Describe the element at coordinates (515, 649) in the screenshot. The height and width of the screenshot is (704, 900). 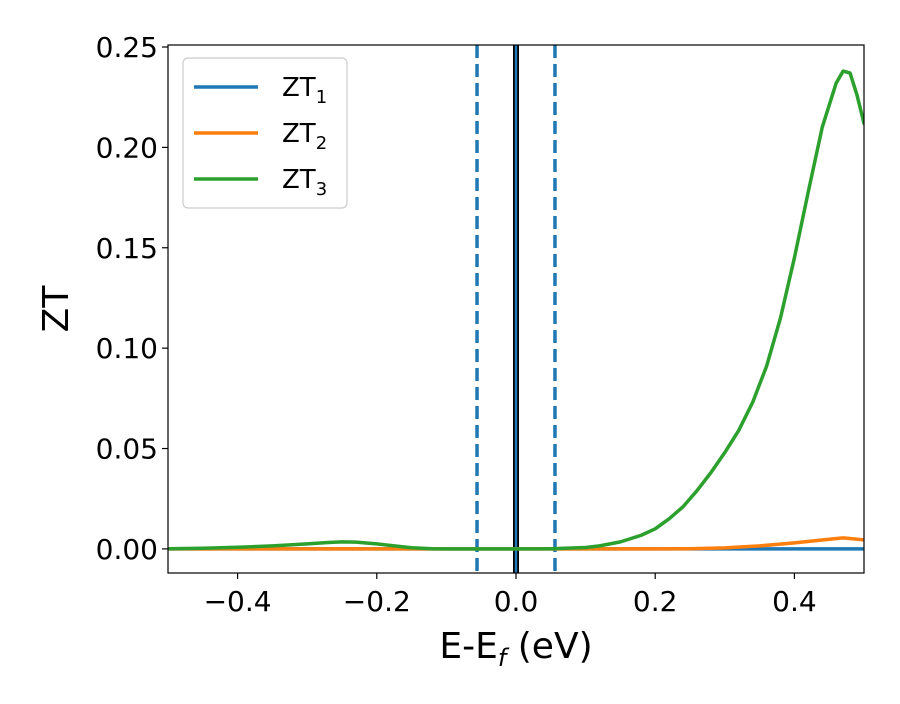
I see `x-axis-label: E-Ef (eV)` at that location.